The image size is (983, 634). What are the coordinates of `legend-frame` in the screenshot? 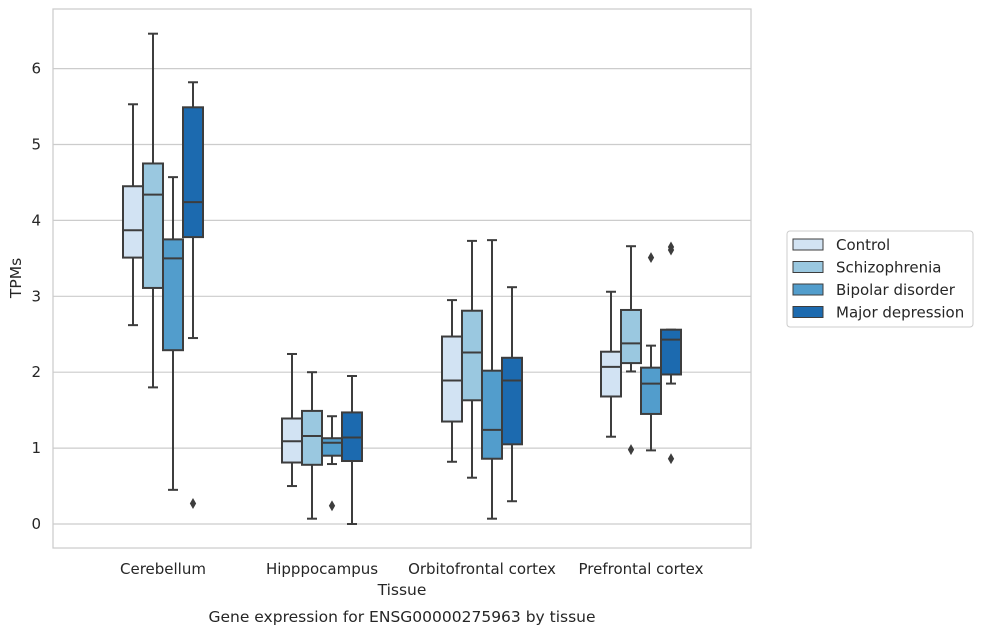 It's located at (880, 279).